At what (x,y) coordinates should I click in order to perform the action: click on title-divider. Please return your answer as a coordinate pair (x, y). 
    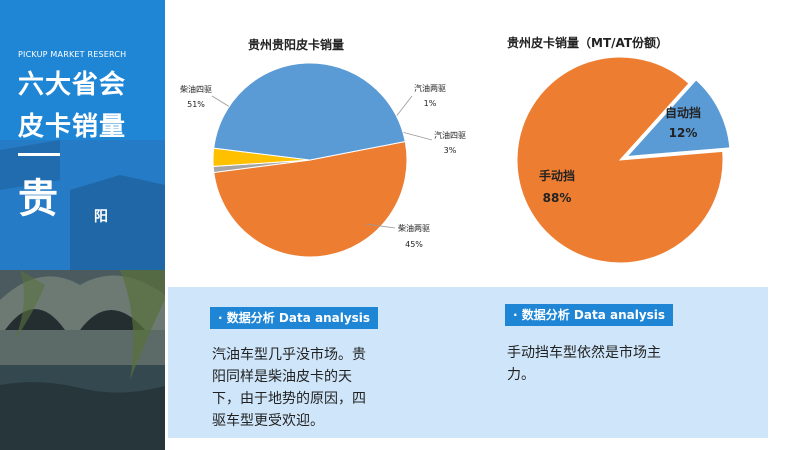
    Looking at the image, I should click on (39, 154).